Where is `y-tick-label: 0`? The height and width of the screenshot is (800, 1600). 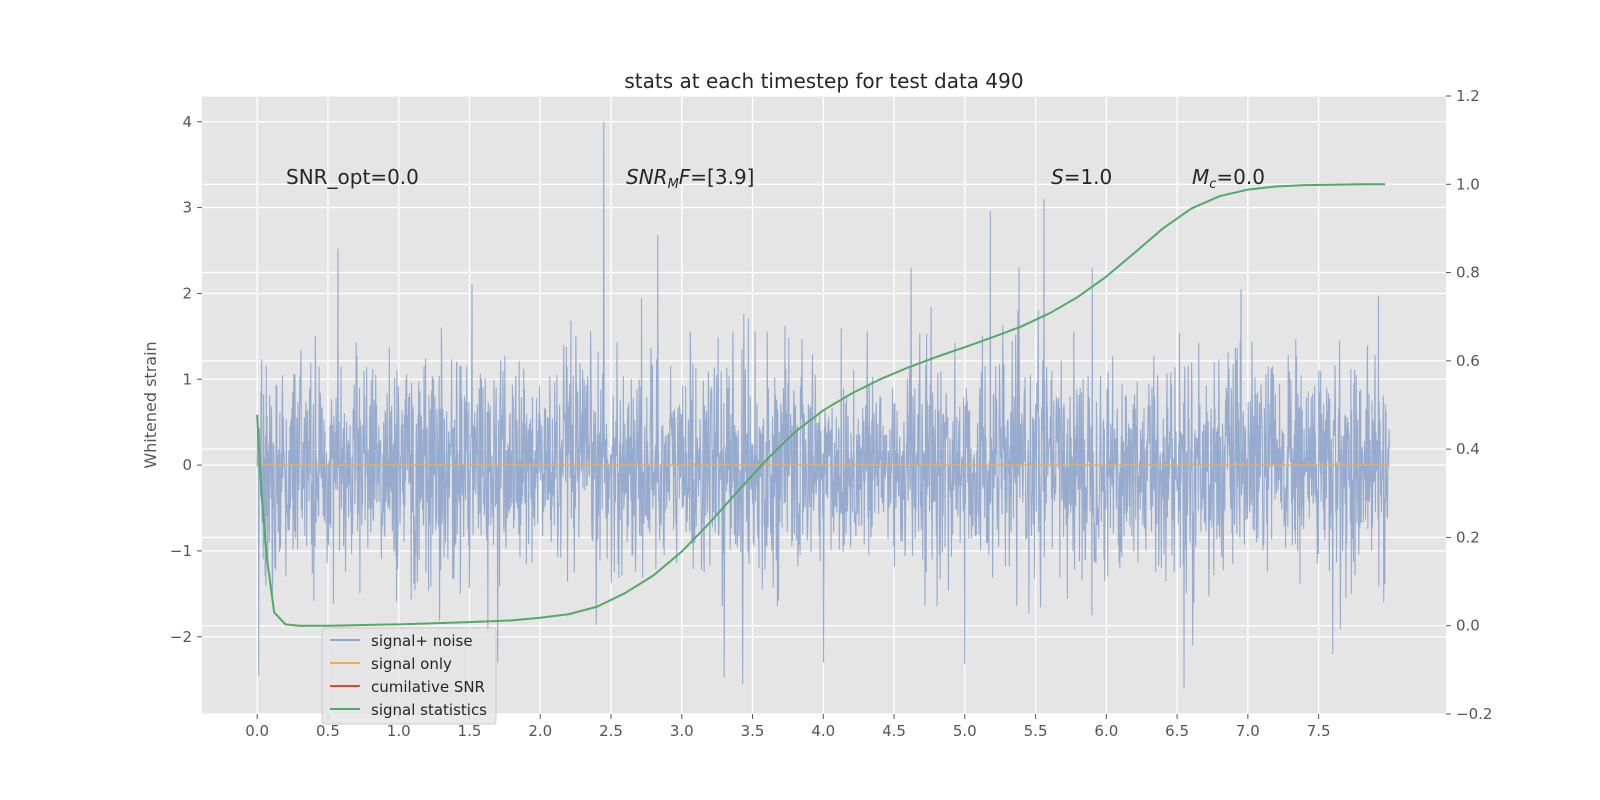
y-tick-label: 0 is located at coordinates (187, 465).